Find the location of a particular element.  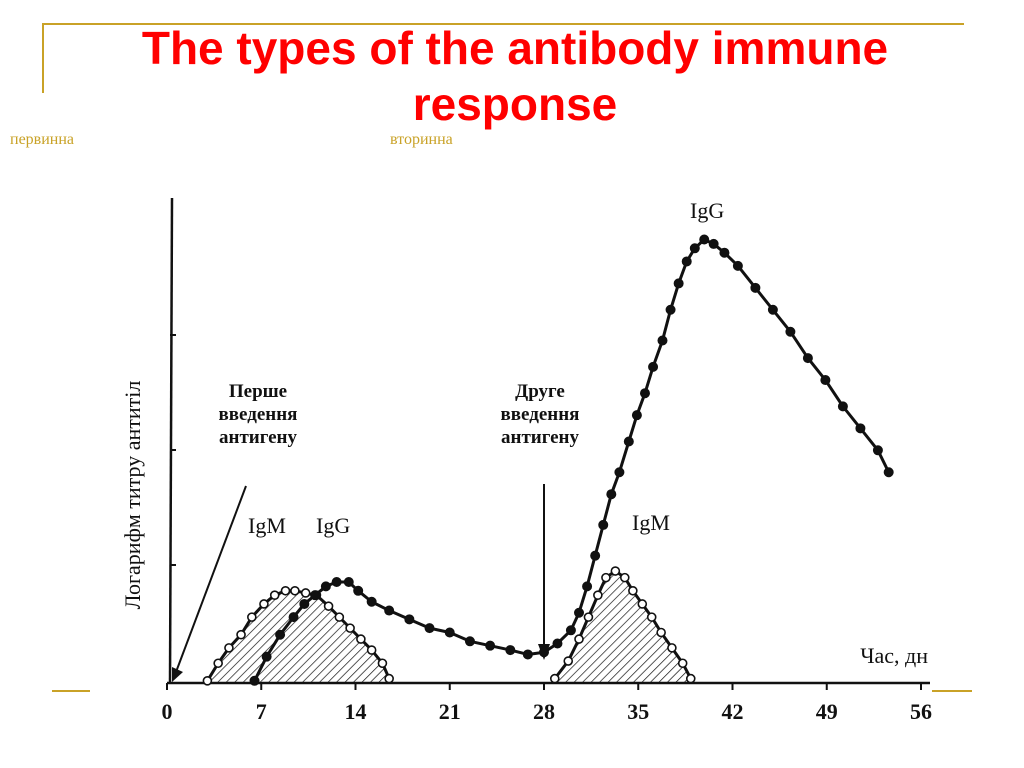

x-tick-label-21: 21 is located at coordinates (450, 711).